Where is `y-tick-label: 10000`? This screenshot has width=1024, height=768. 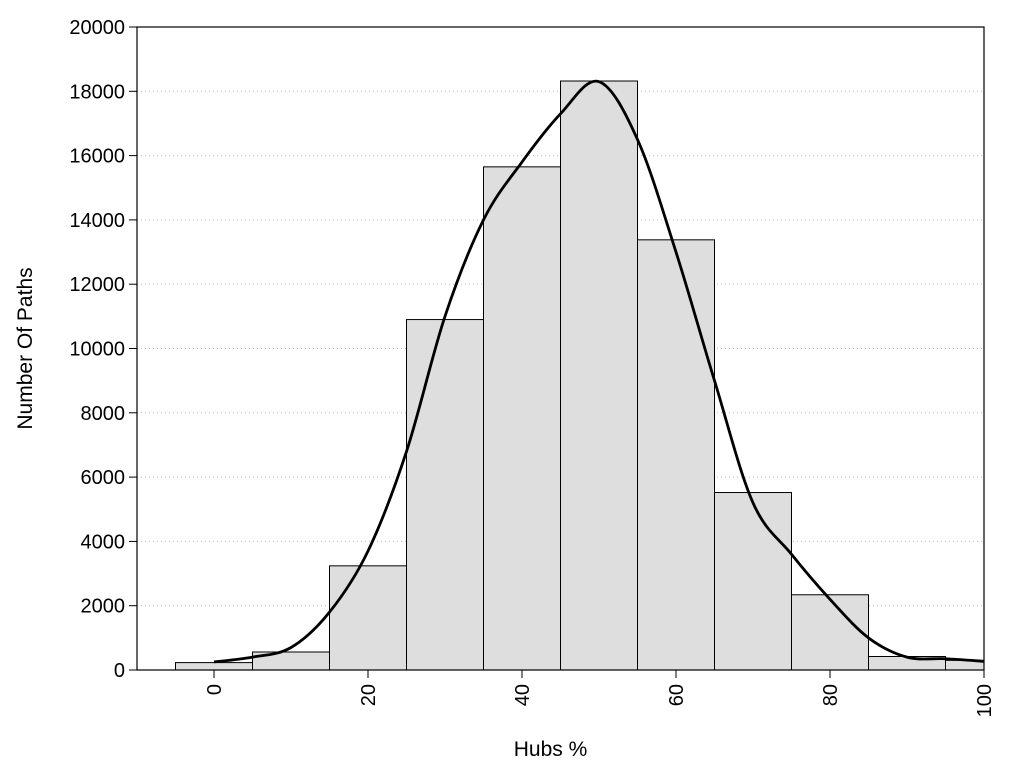 y-tick-label: 10000 is located at coordinates (97, 350).